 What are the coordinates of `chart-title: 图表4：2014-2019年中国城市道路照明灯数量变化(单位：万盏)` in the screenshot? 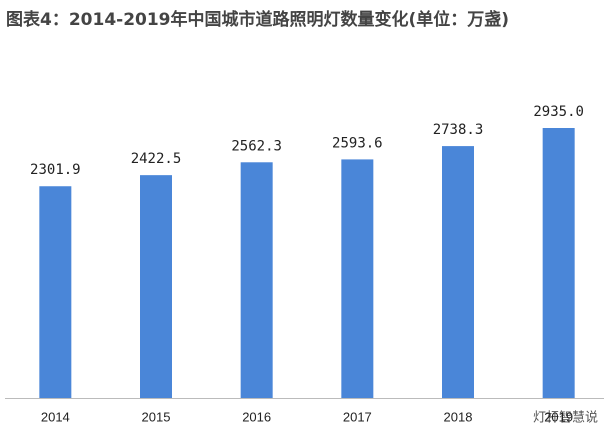 It's located at (258, 20).